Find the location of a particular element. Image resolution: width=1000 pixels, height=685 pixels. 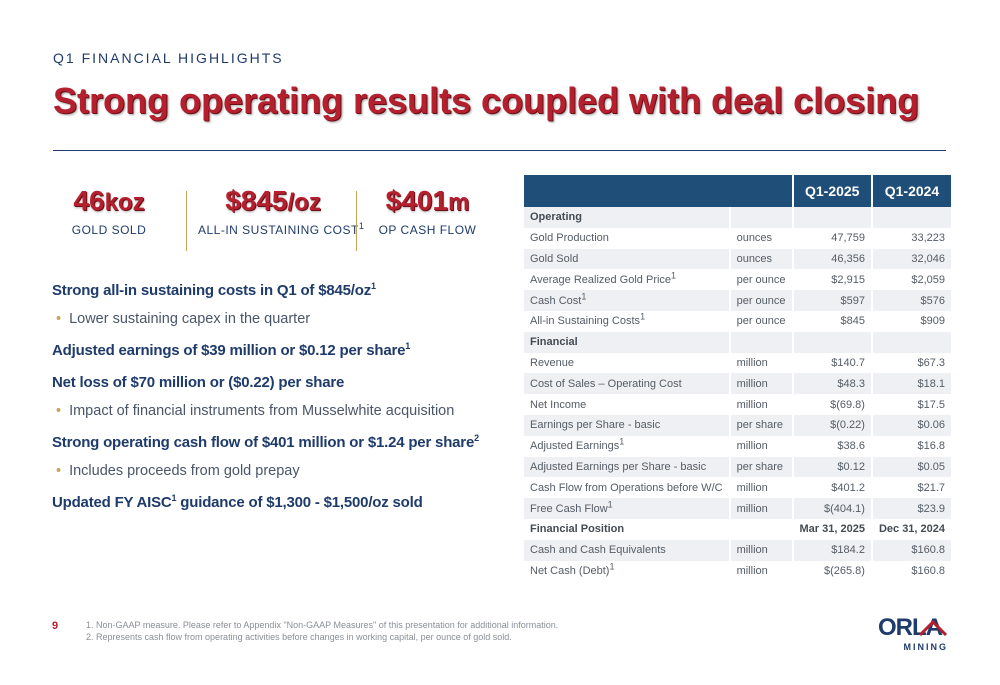

value-q1-2025: Mar 31, 2025 is located at coordinates (831, 529).